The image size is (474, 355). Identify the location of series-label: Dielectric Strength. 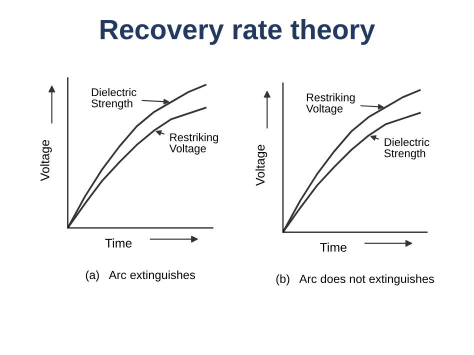
(113, 99).